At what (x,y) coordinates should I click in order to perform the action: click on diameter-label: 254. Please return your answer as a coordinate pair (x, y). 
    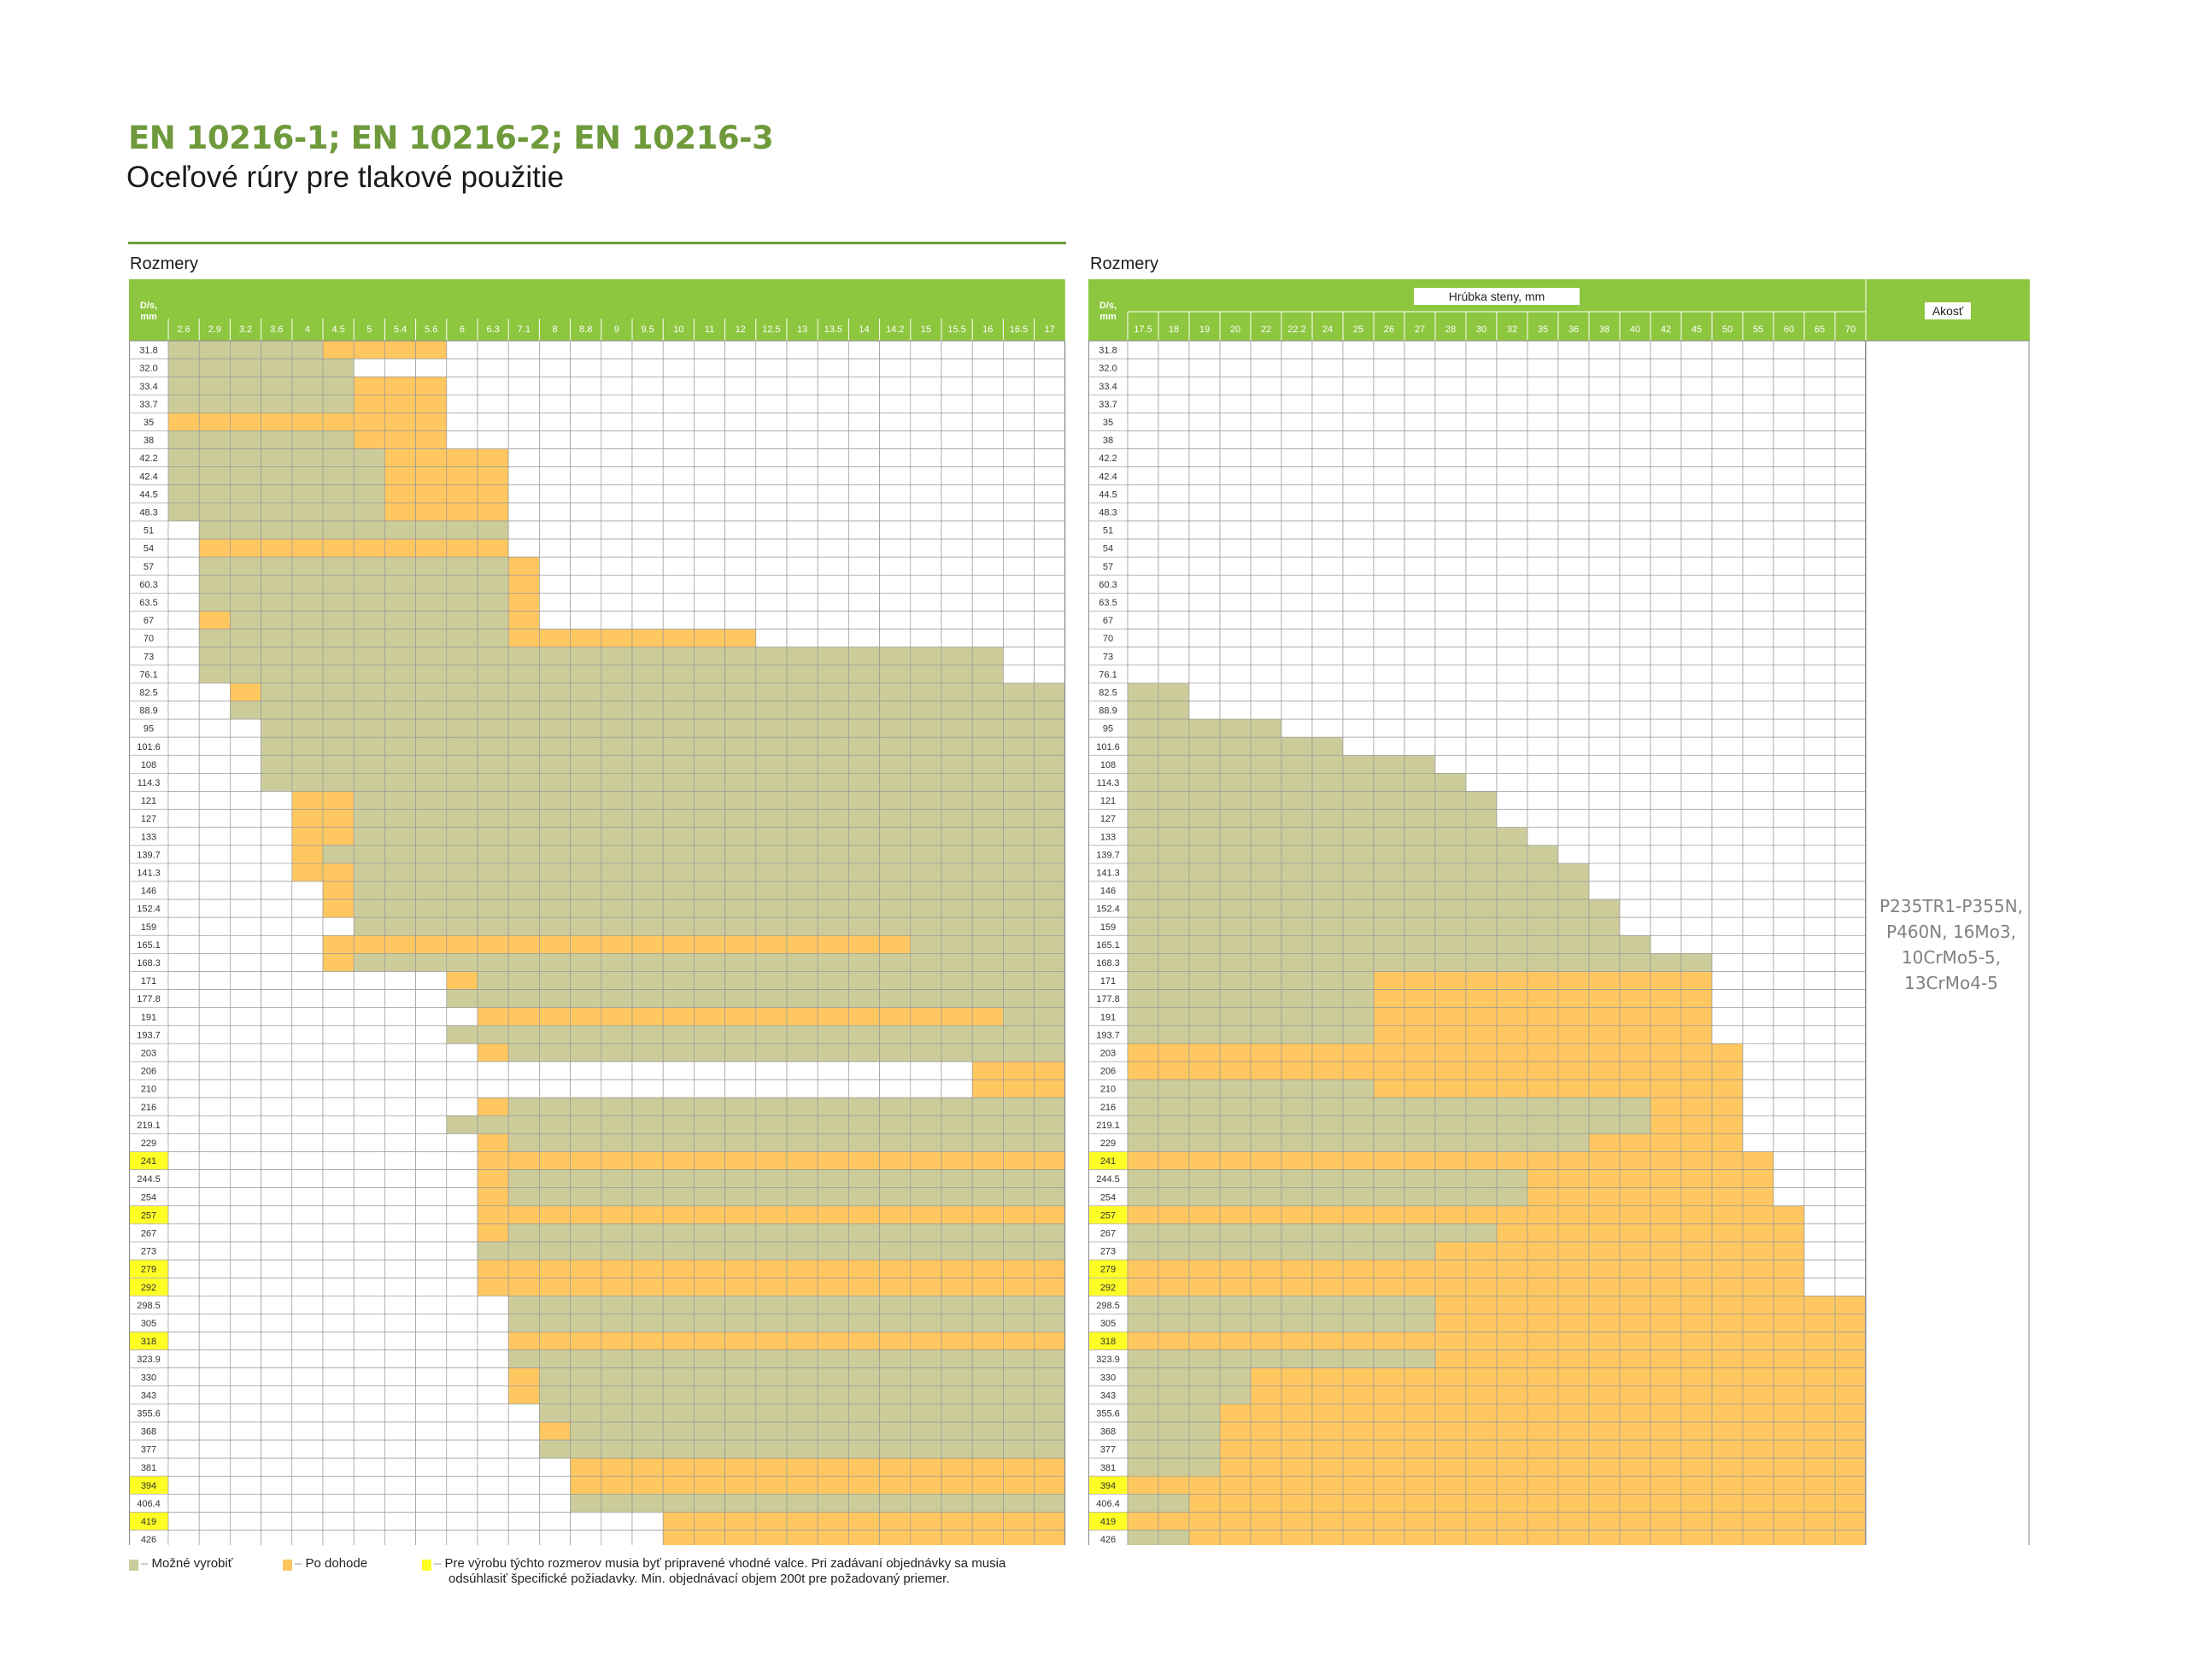
    Looking at the image, I should click on (148, 1197).